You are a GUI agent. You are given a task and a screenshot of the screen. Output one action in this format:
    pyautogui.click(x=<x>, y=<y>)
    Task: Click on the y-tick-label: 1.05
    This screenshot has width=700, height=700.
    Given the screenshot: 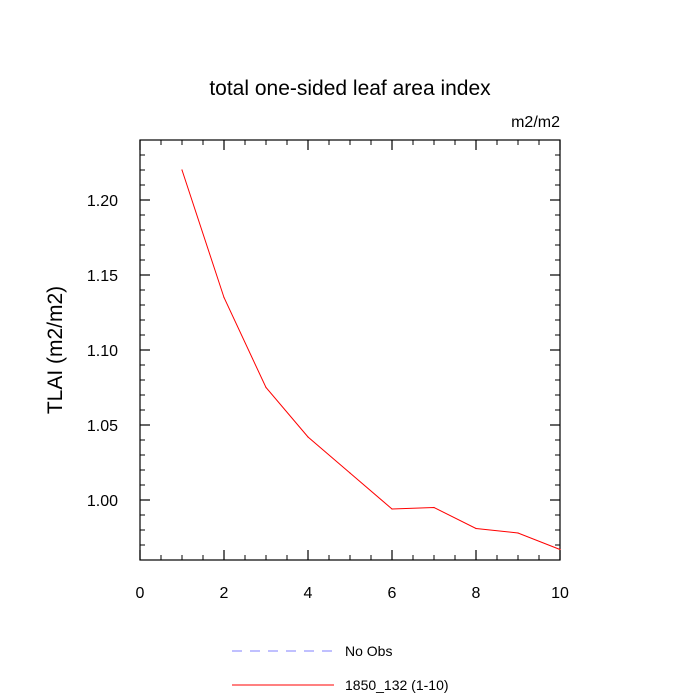 What is the action you would take?
    pyautogui.click(x=102, y=426)
    